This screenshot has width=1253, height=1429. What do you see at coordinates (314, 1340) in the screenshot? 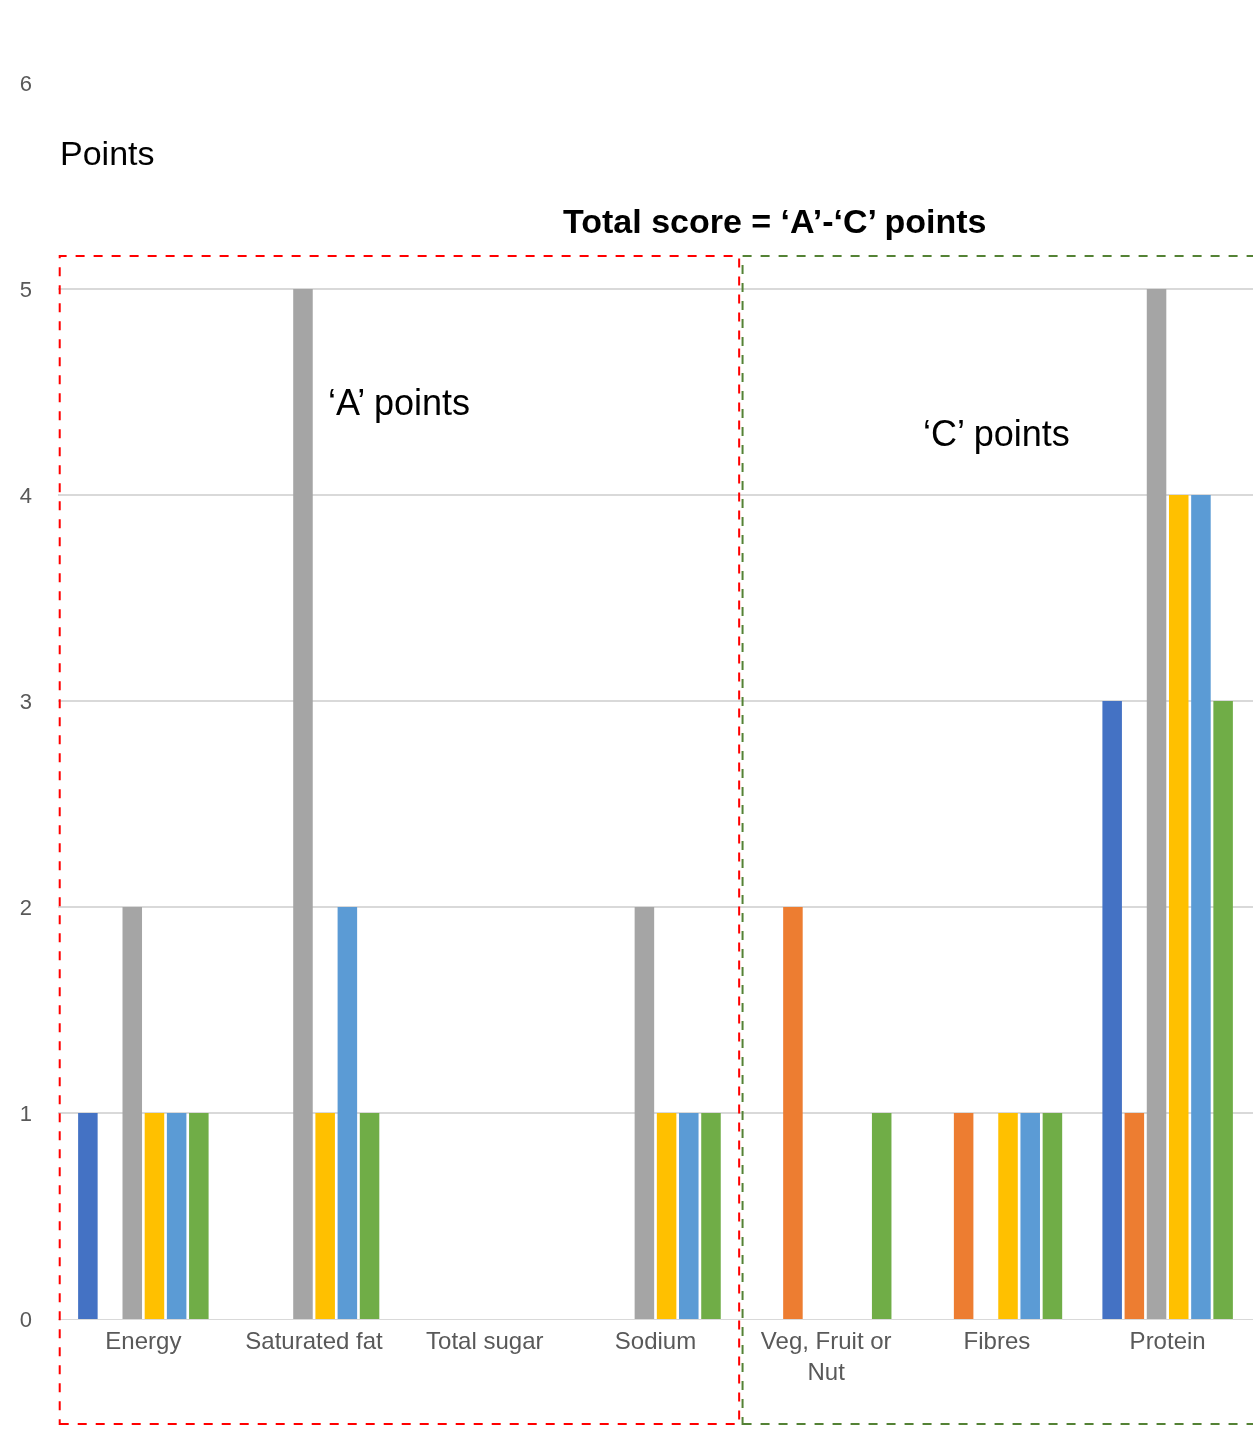
I see `x-tick-label: Saturated fat` at bounding box center [314, 1340].